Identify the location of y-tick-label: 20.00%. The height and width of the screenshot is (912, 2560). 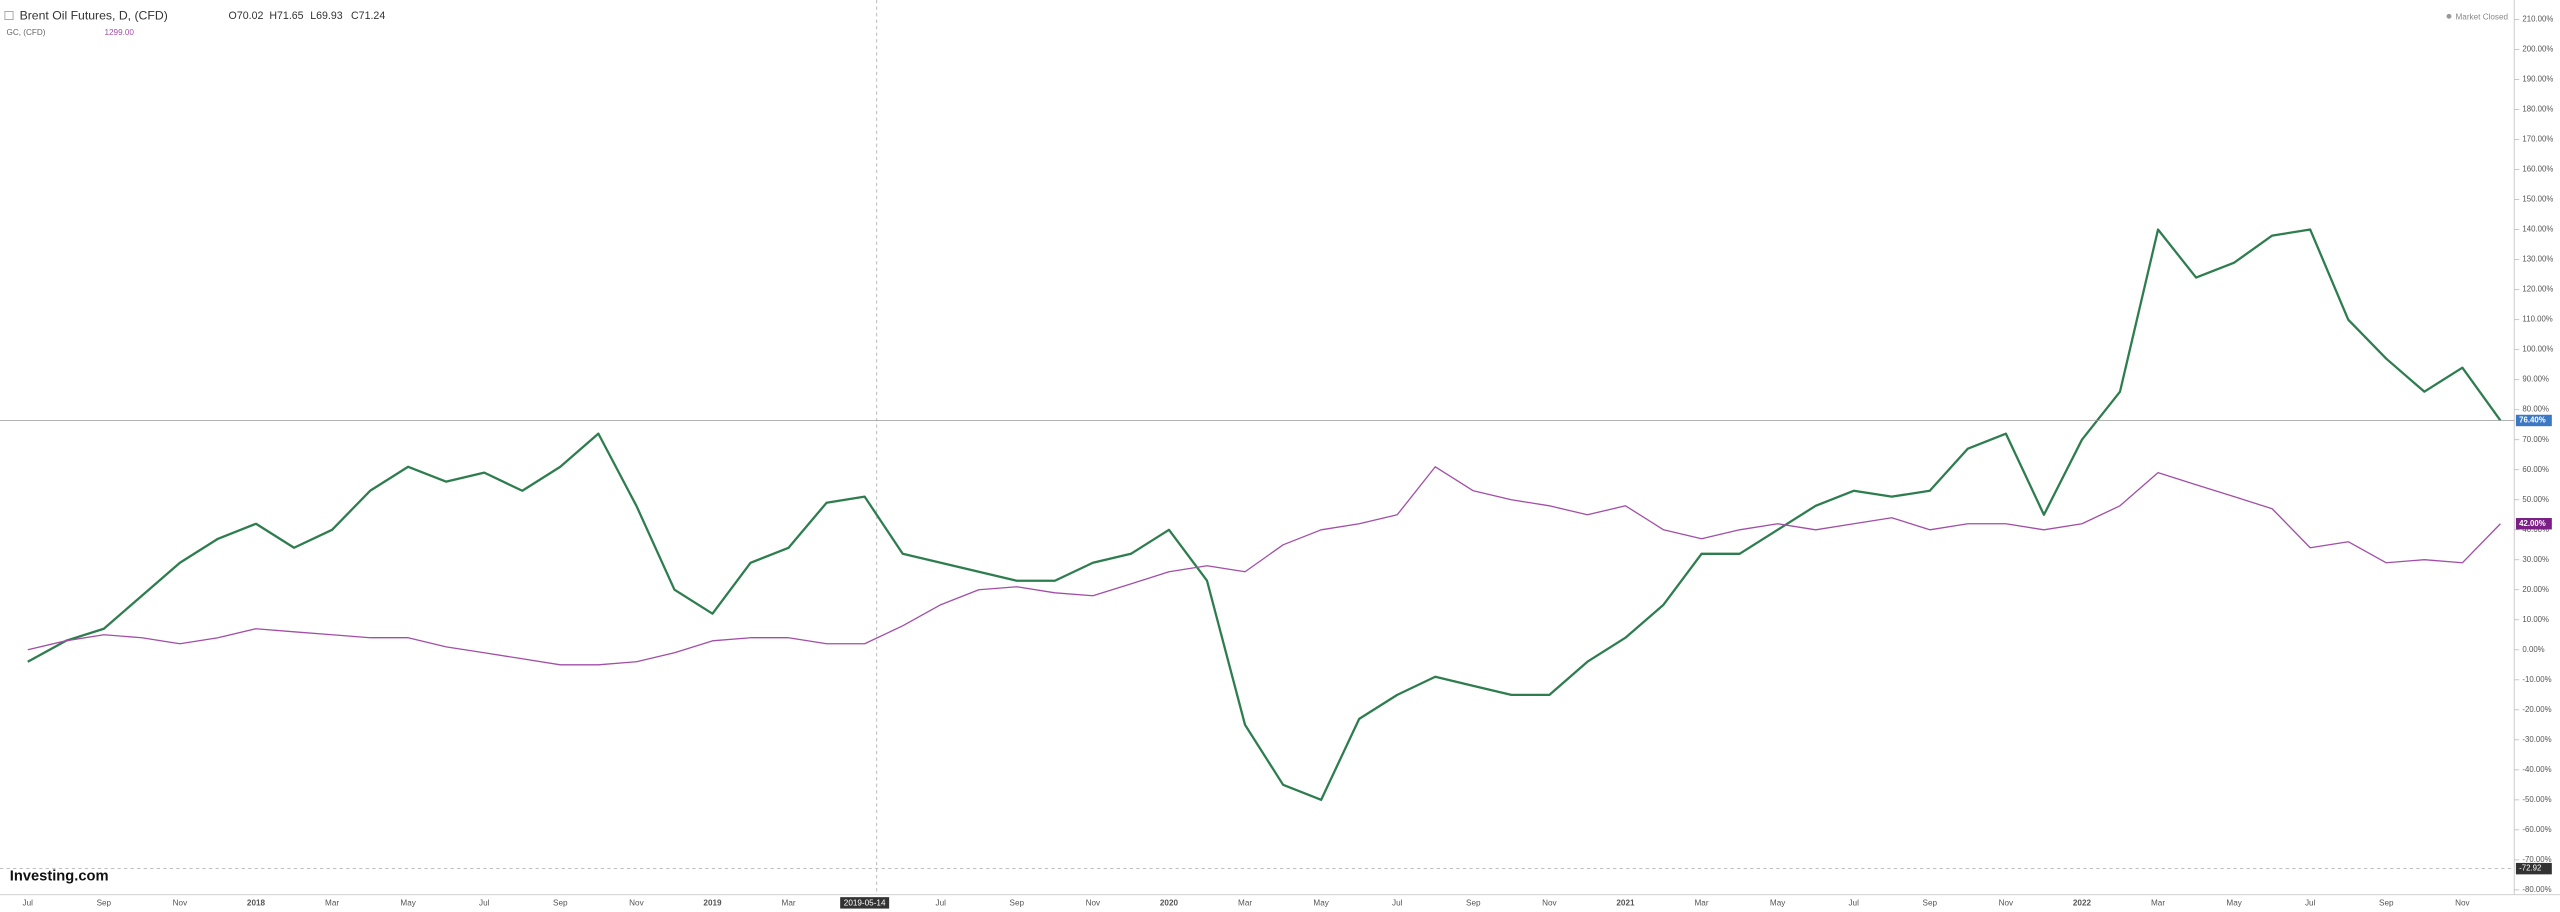
(2535, 589).